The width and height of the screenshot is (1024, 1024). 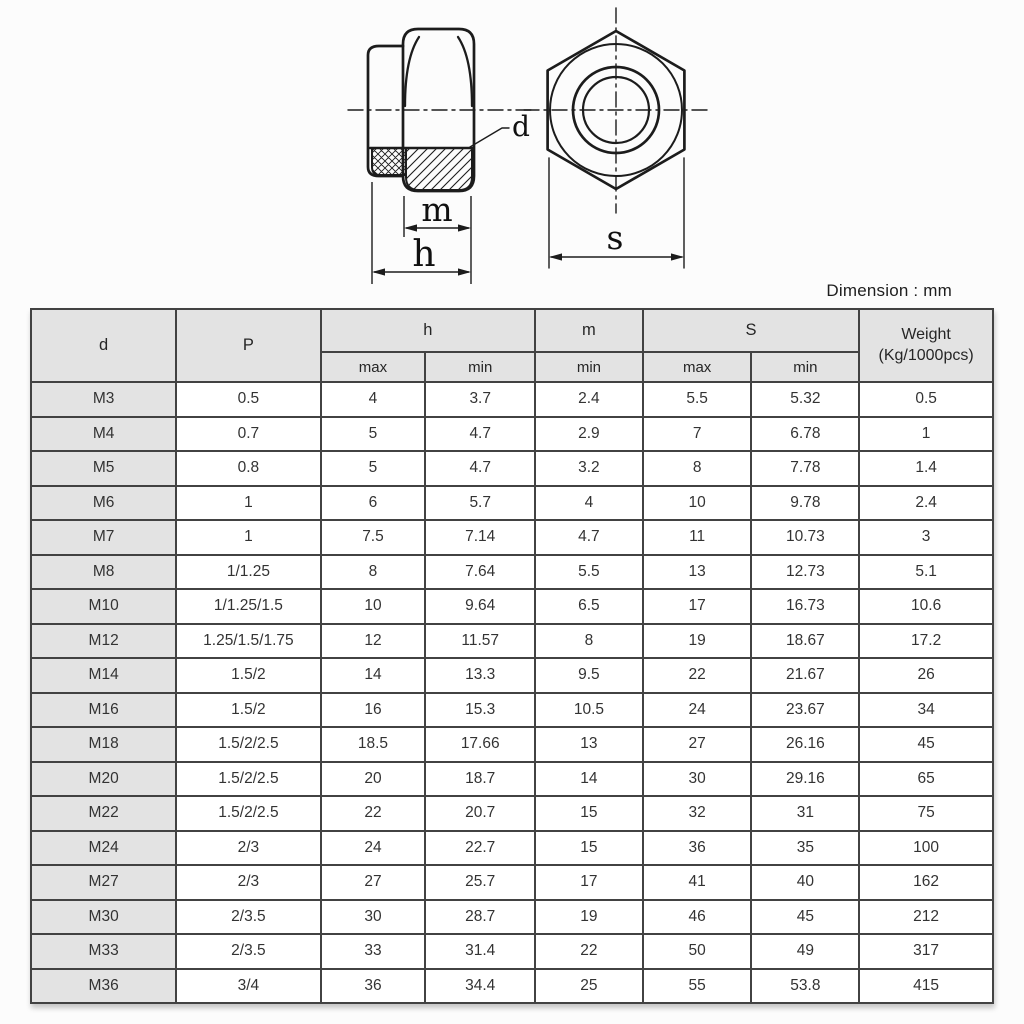 I want to click on row-size-label: M36, so click(x=103, y=985).